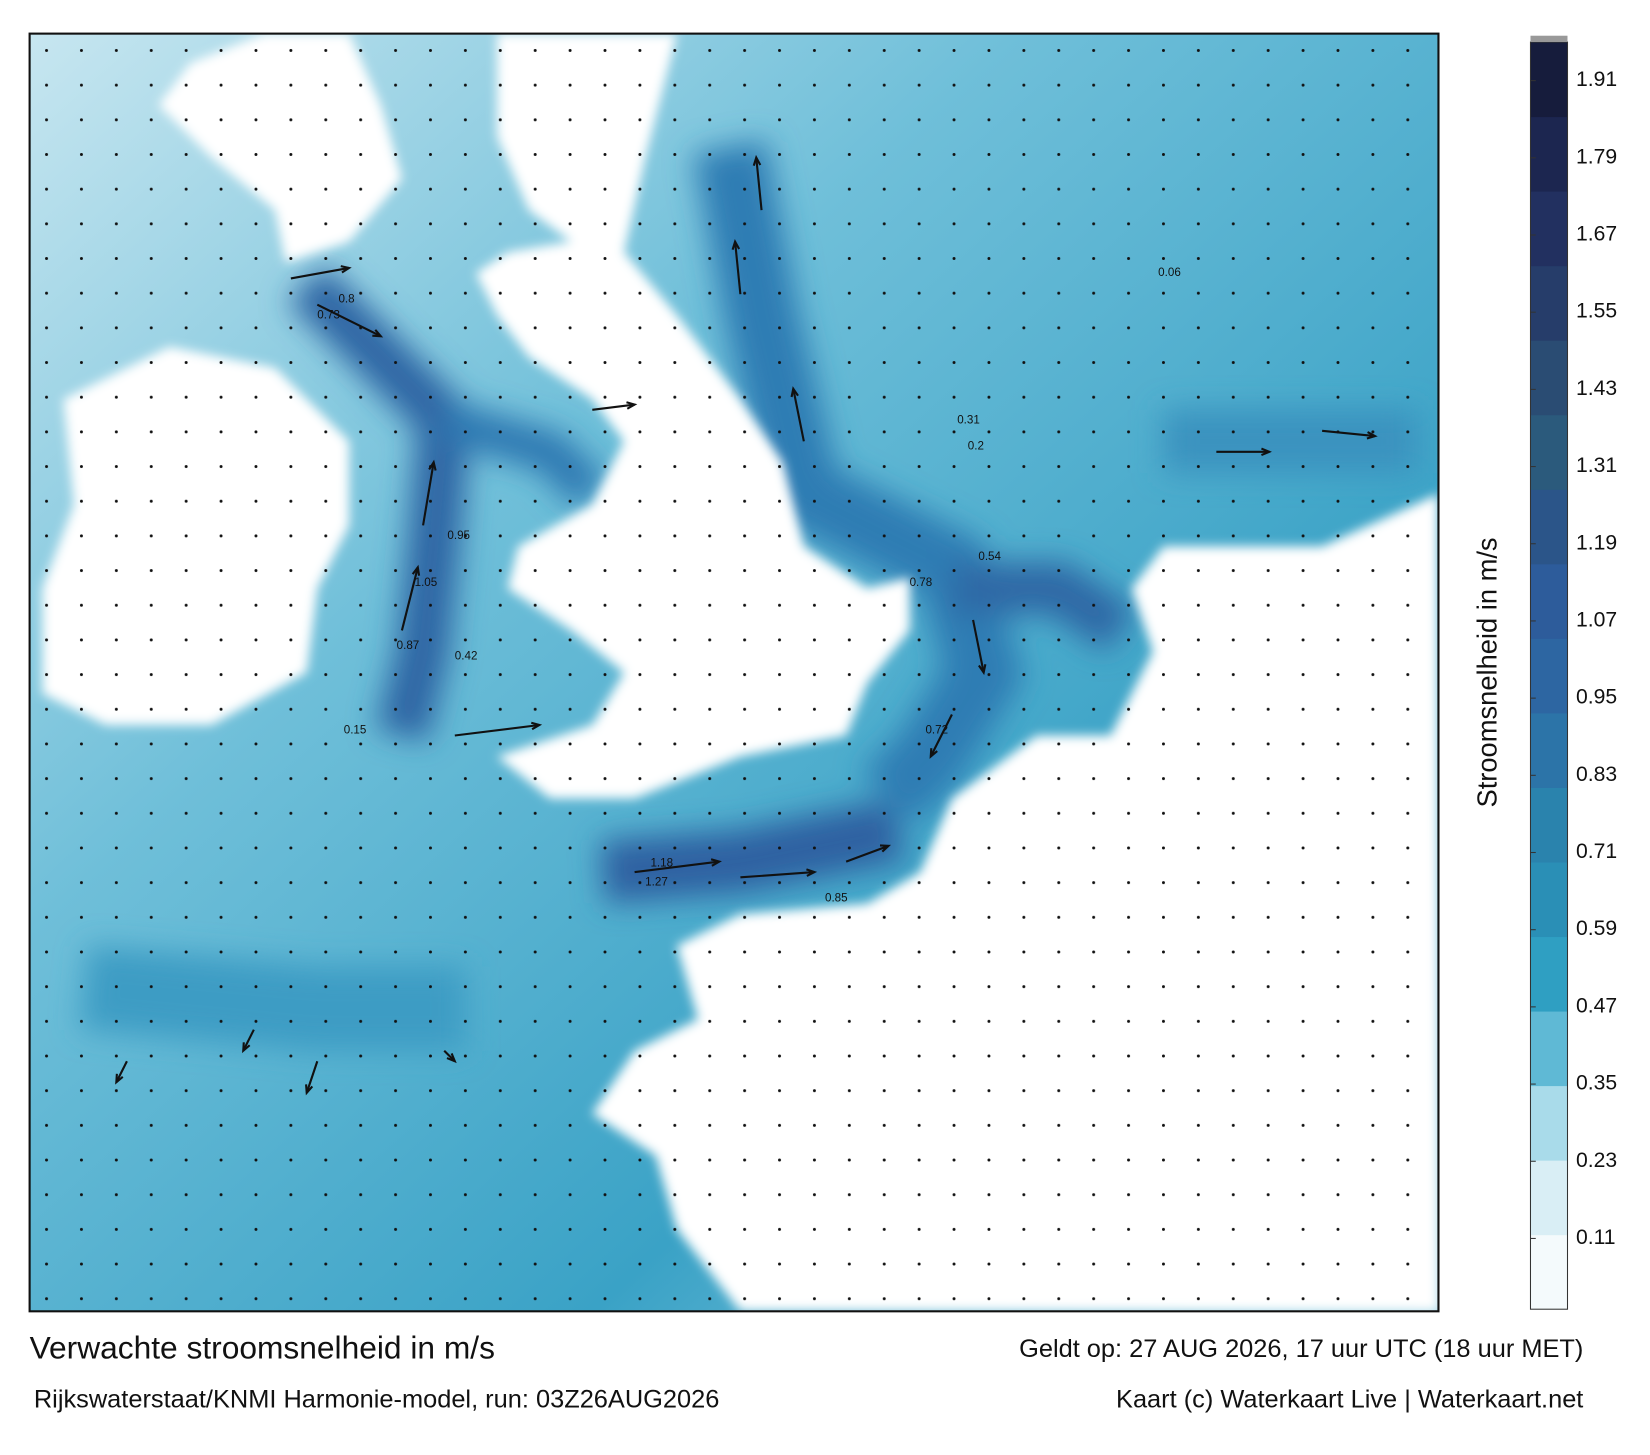  I want to click on speed-label: 0.95, so click(458, 536).